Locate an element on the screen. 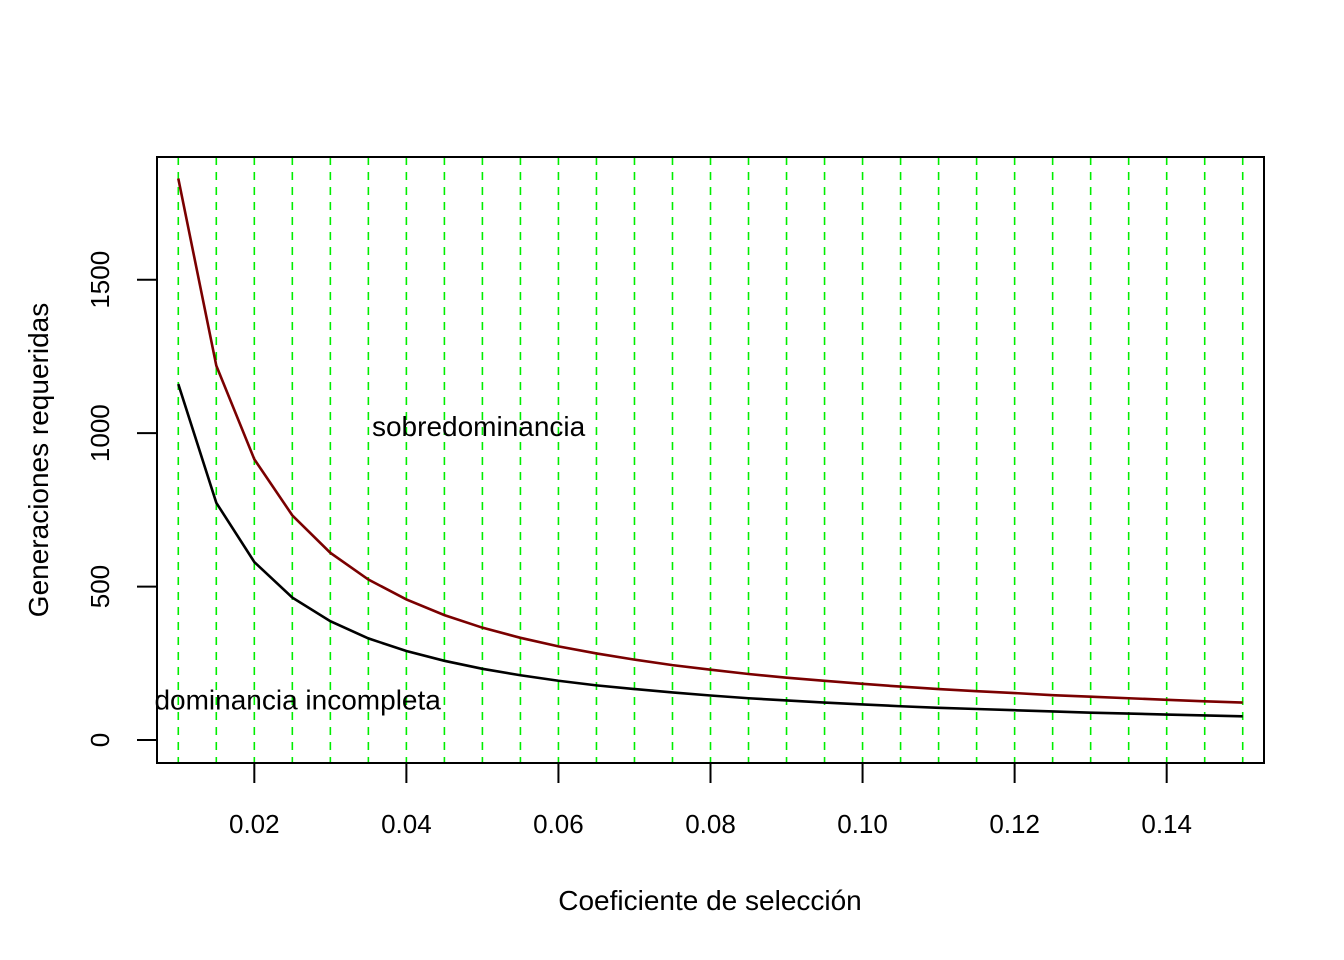  x-axis-title: Coeficiente de selección is located at coordinates (710, 900).